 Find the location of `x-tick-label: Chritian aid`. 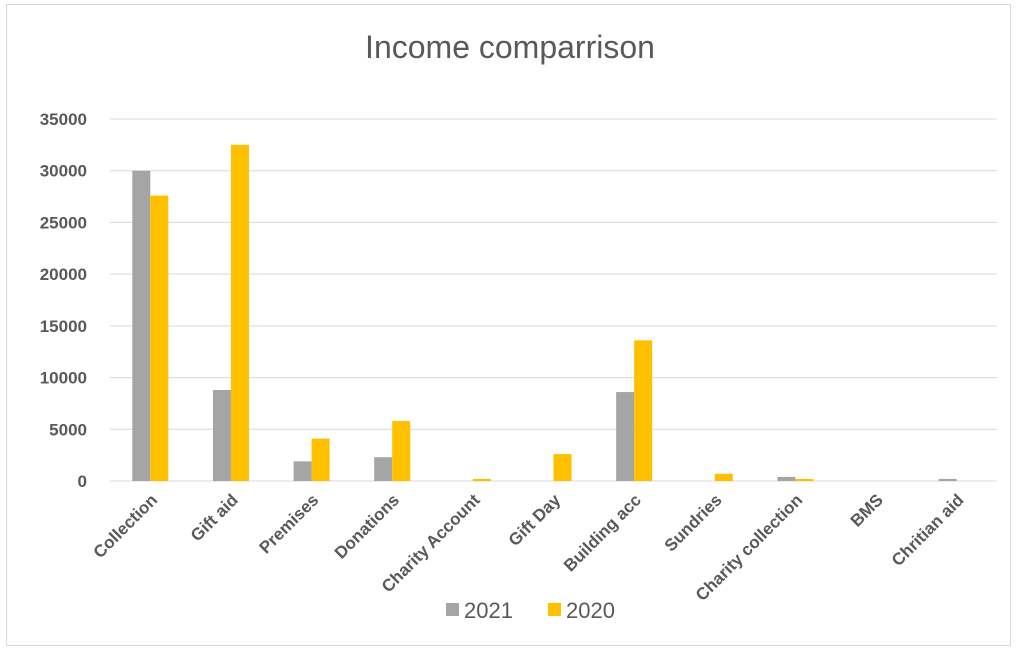

x-tick-label: Chritian aid is located at coordinates (928, 530).